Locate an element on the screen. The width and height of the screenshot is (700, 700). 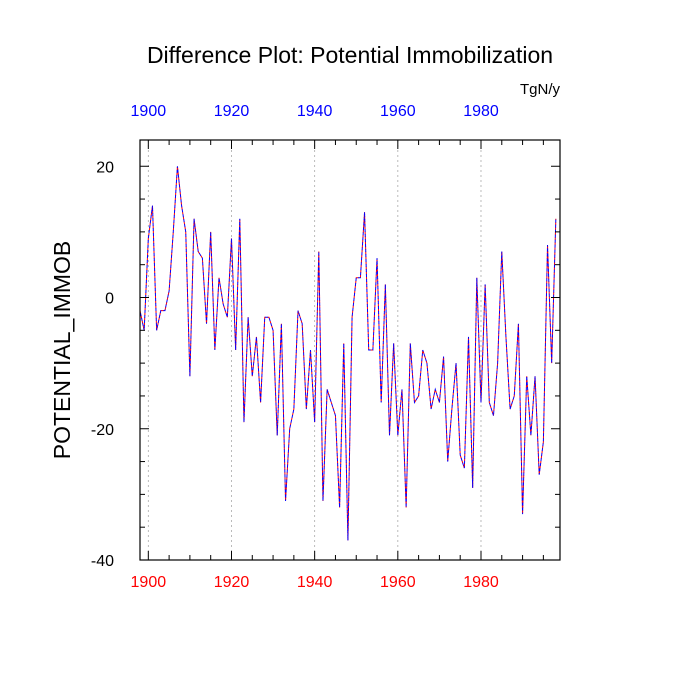
units-label: TgN/y is located at coordinates (540, 89).